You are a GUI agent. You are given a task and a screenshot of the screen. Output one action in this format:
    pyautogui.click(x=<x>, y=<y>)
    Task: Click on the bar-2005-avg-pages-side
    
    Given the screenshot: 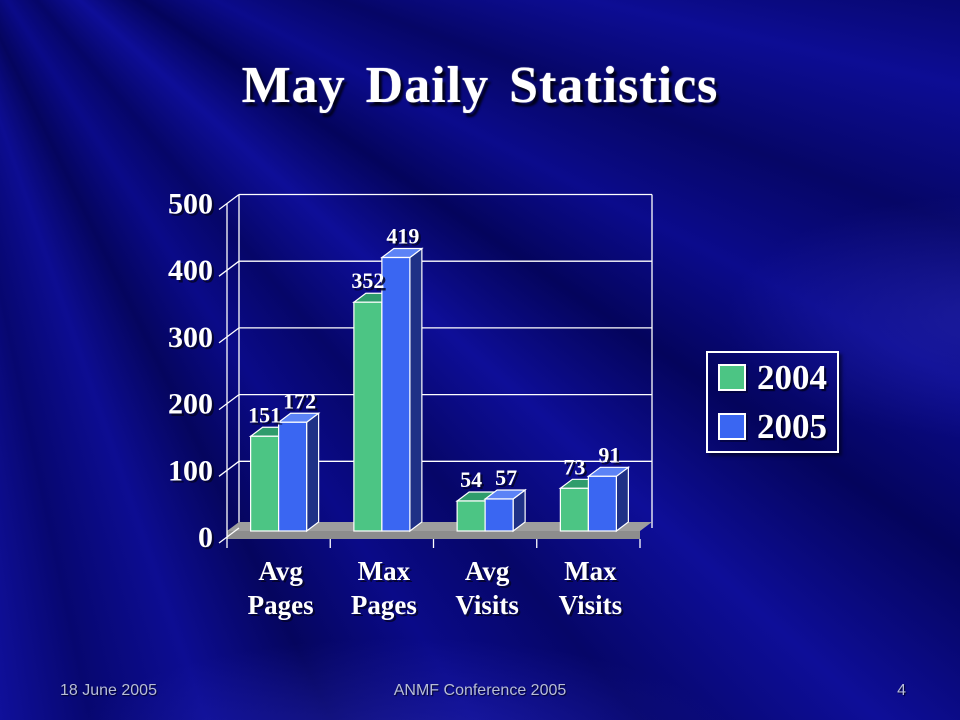 What is the action you would take?
    pyautogui.click(x=313, y=472)
    